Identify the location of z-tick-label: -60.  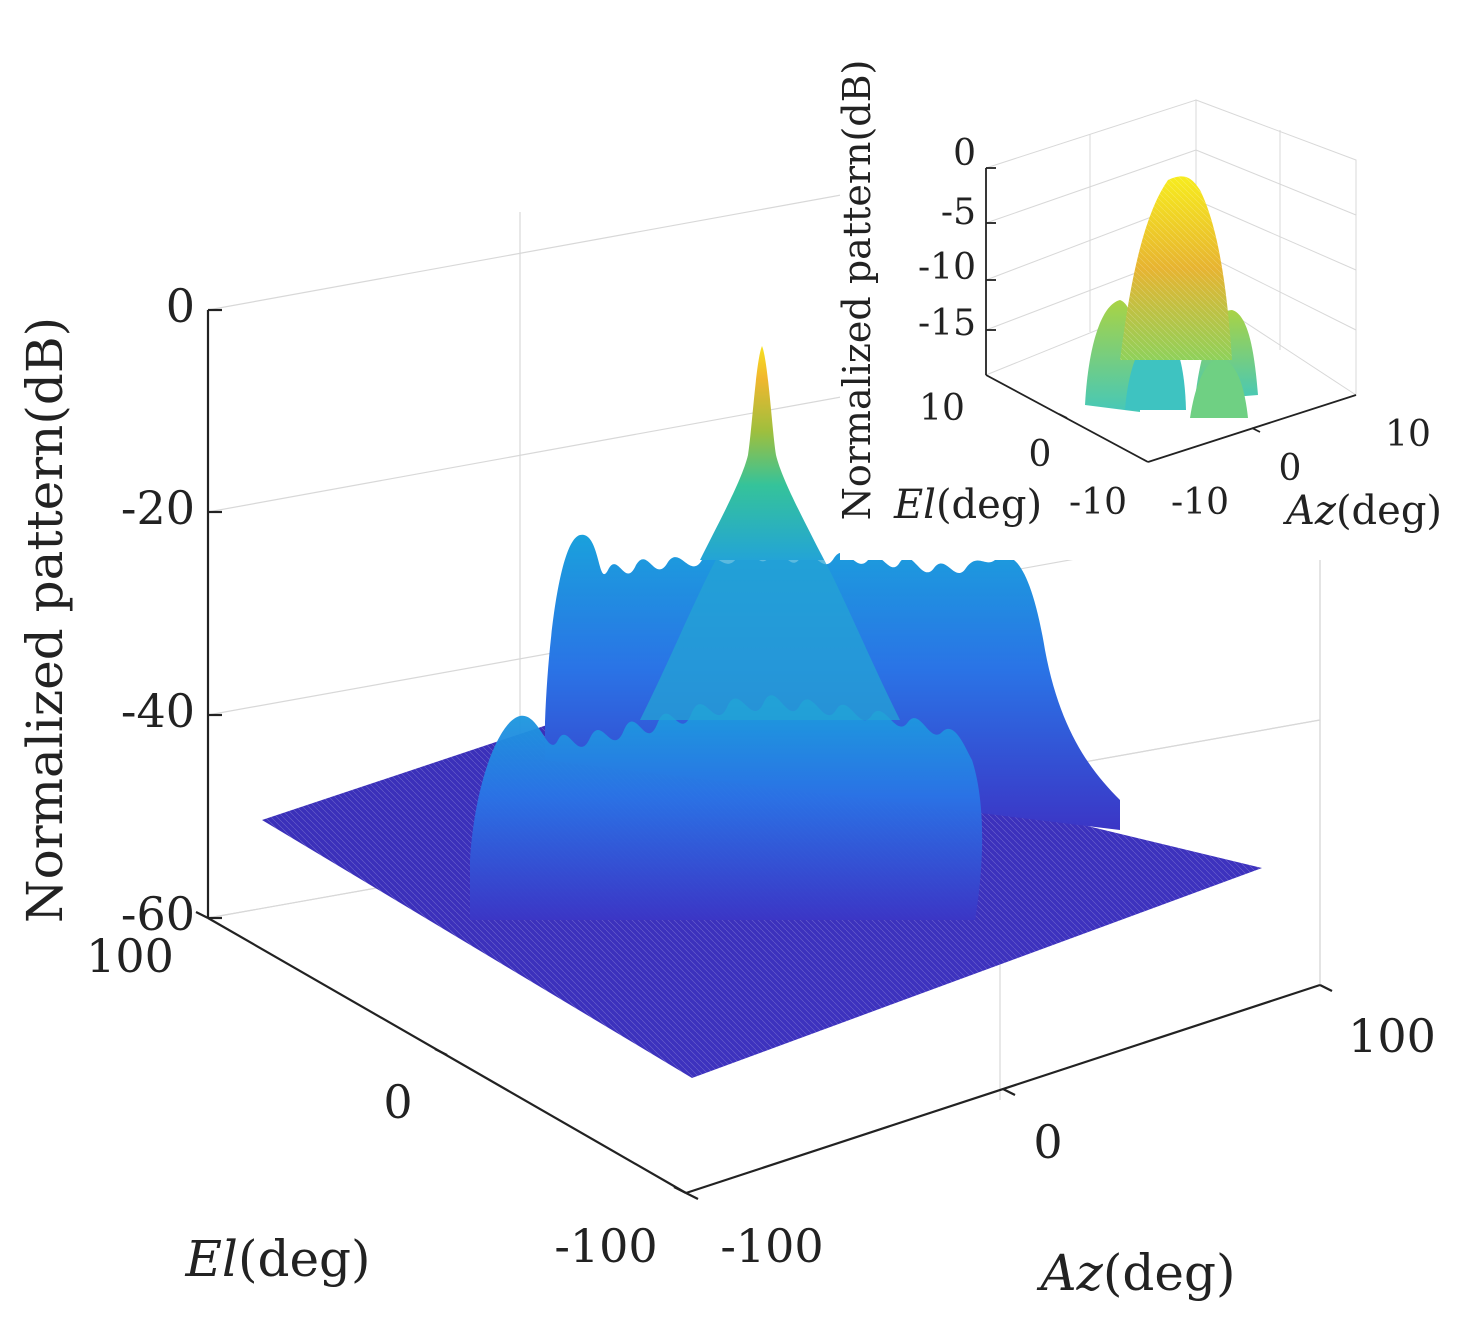
(158, 914).